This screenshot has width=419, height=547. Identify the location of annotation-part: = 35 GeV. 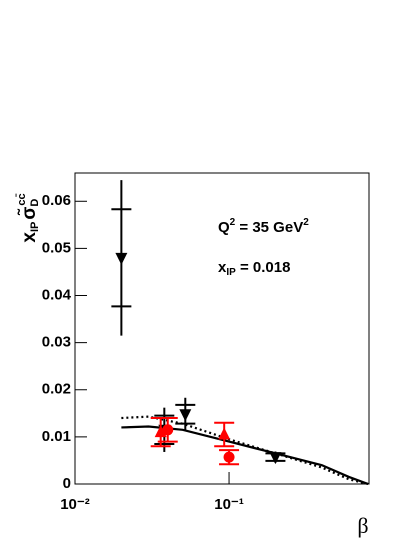
(269, 227).